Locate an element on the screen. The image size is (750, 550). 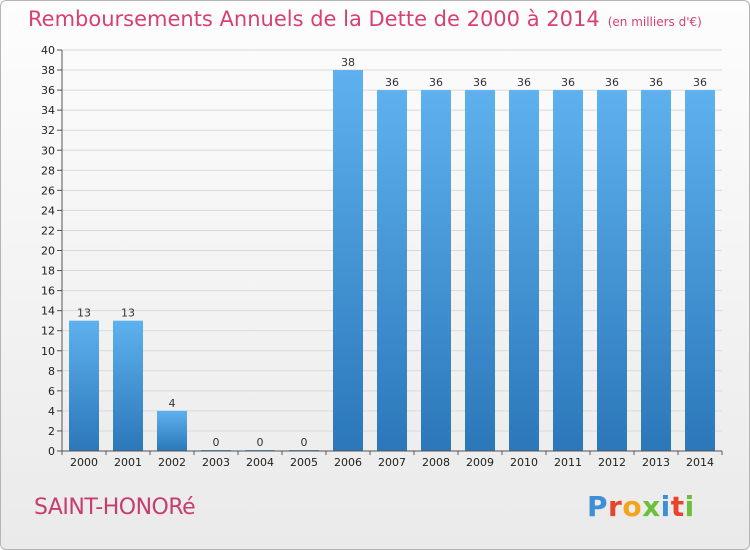
y-tick-label: 20 is located at coordinates (48, 251).